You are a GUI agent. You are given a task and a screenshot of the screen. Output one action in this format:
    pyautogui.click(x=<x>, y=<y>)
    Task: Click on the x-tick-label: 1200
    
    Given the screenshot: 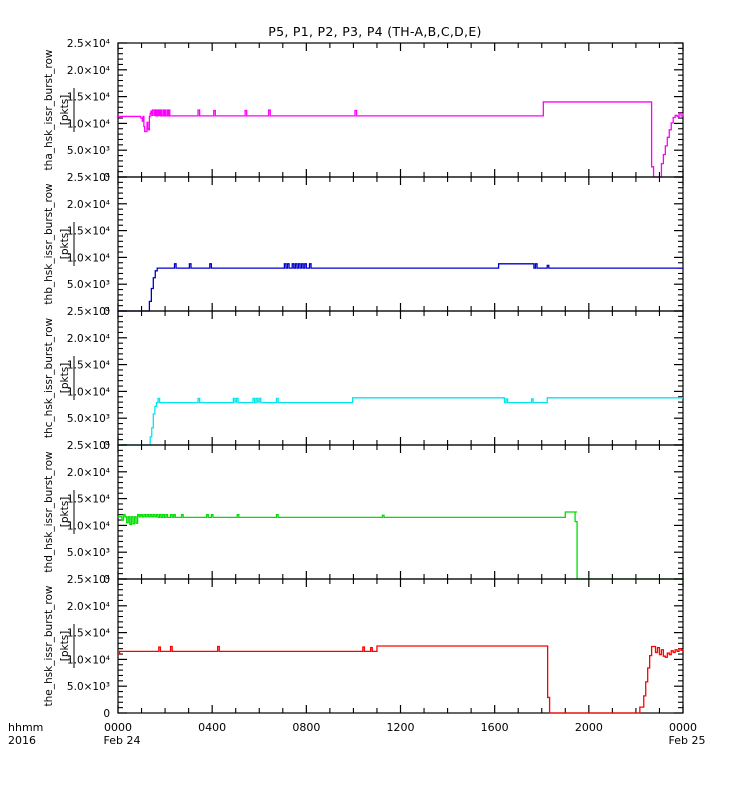 What is the action you would take?
    pyautogui.click(x=401, y=727)
    